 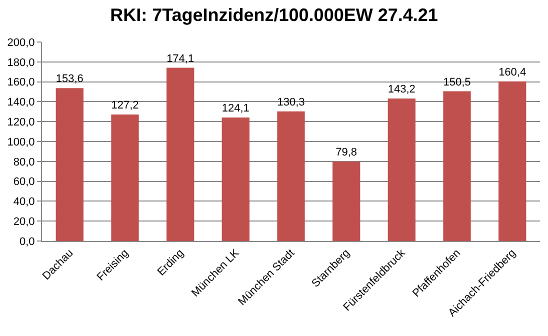 I want to click on chart-title: RKI: 7TageInzidenz/100.000EW 27.4.21, so click(x=274, y=15).